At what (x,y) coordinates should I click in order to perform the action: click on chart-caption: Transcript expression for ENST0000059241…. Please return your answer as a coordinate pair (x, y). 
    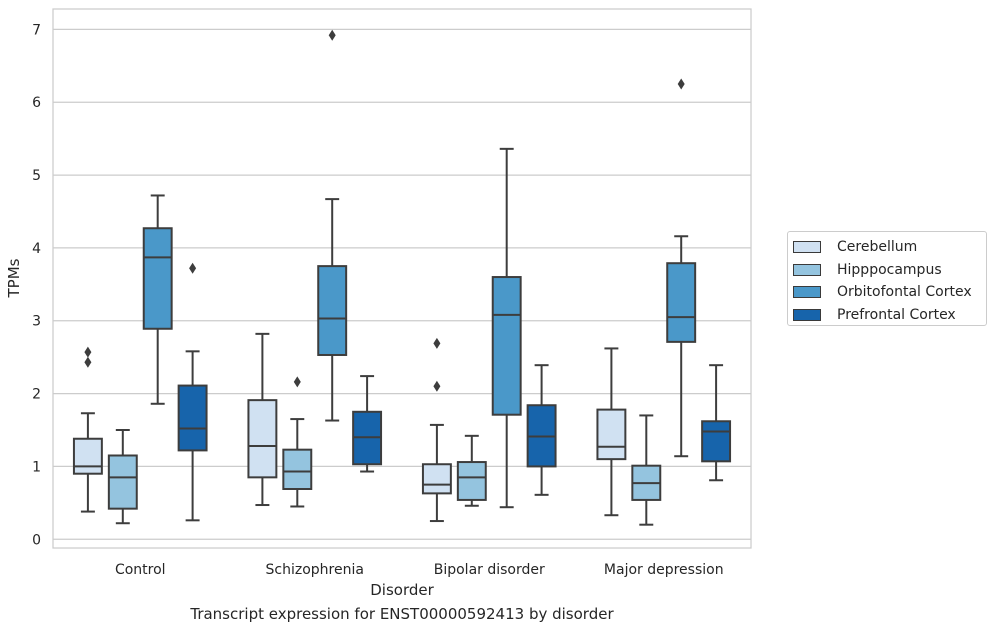
    Looking at the image, I should click on (402, 614).